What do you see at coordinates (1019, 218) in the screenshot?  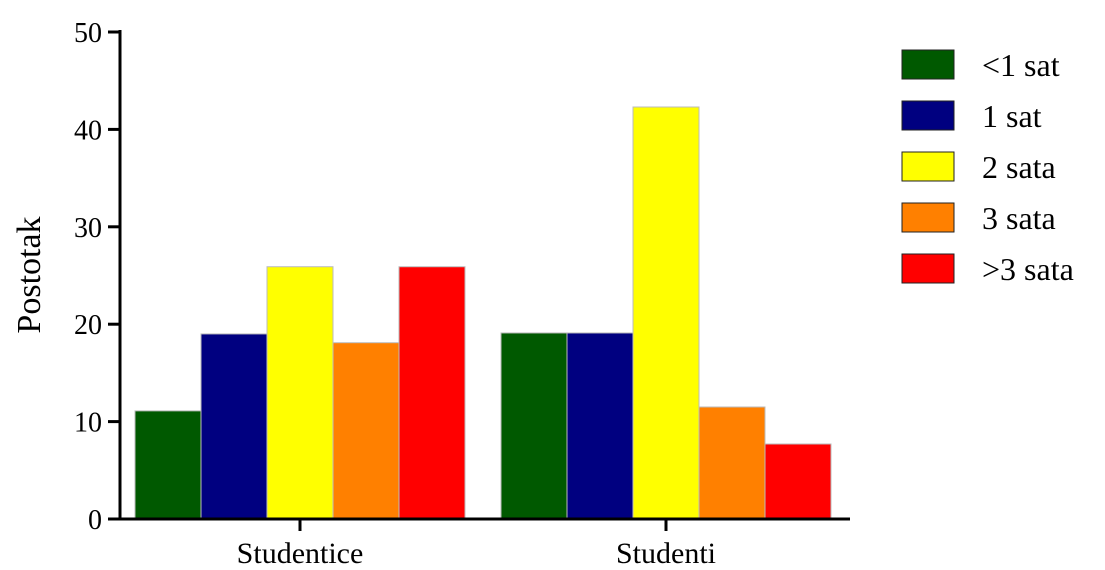 I see `legend-label: 3 sata` at bounding box center [1019, 218].